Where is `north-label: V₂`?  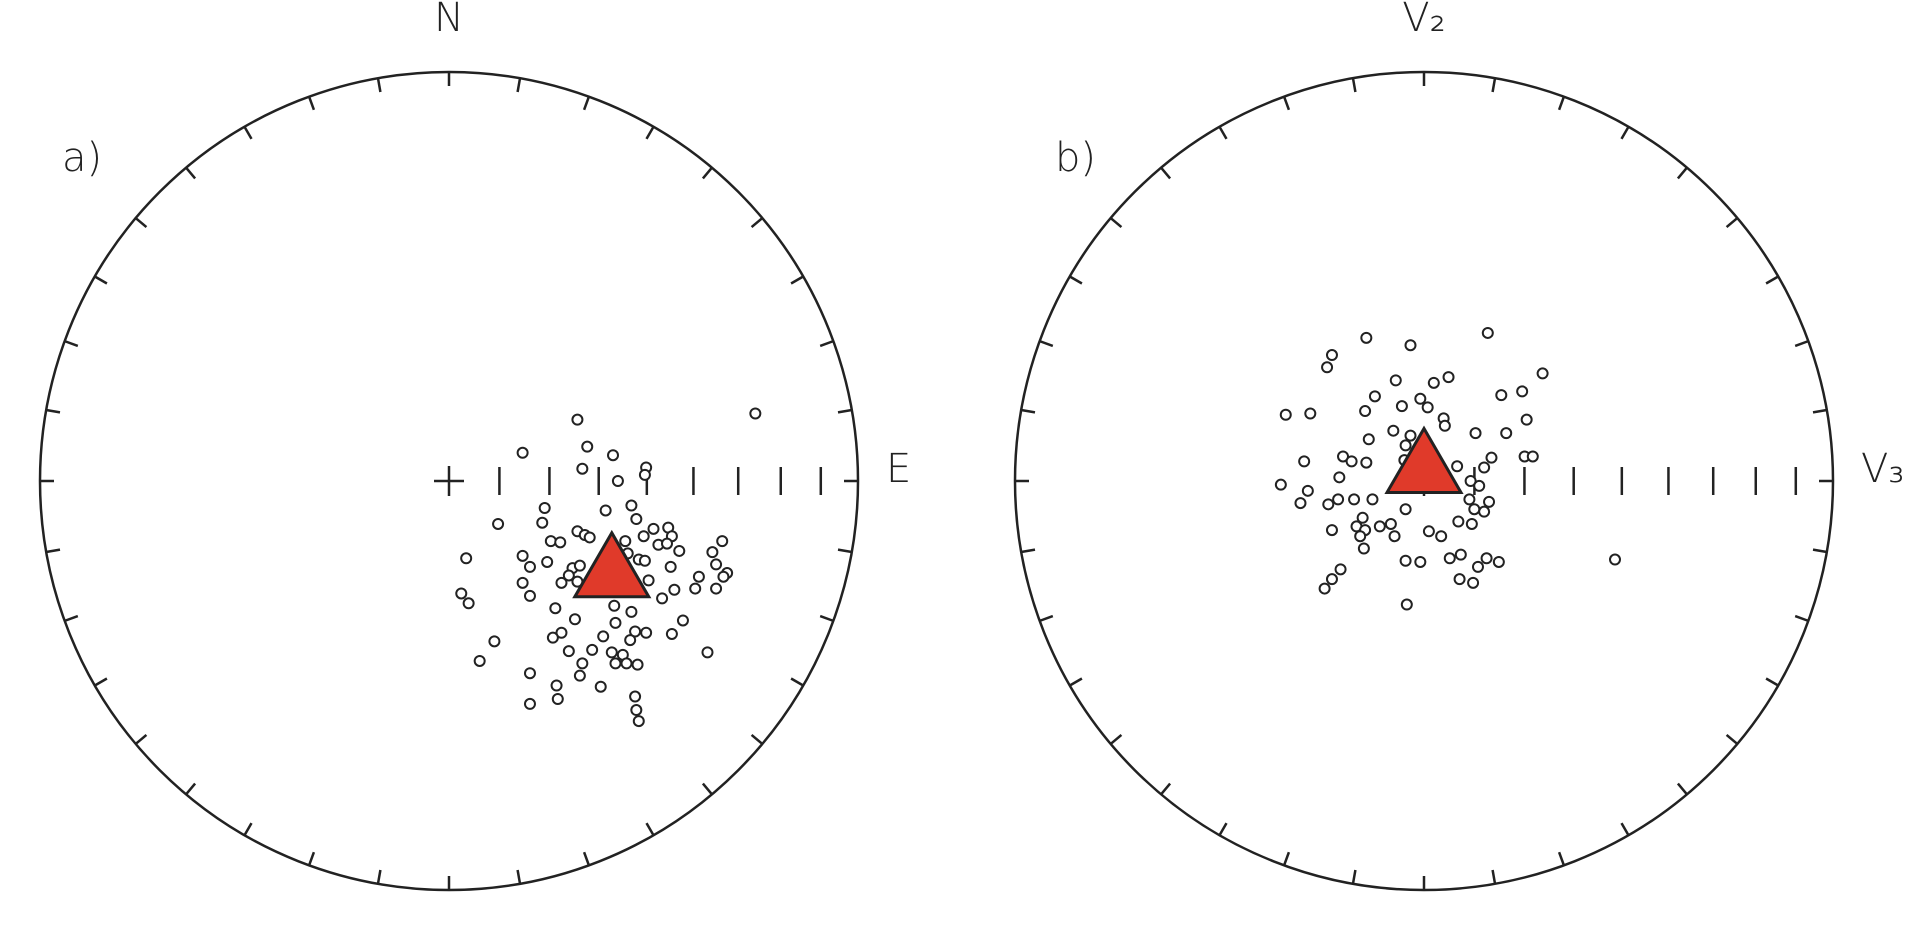 north-label: V₂ is located at coordinates (1423, 20).